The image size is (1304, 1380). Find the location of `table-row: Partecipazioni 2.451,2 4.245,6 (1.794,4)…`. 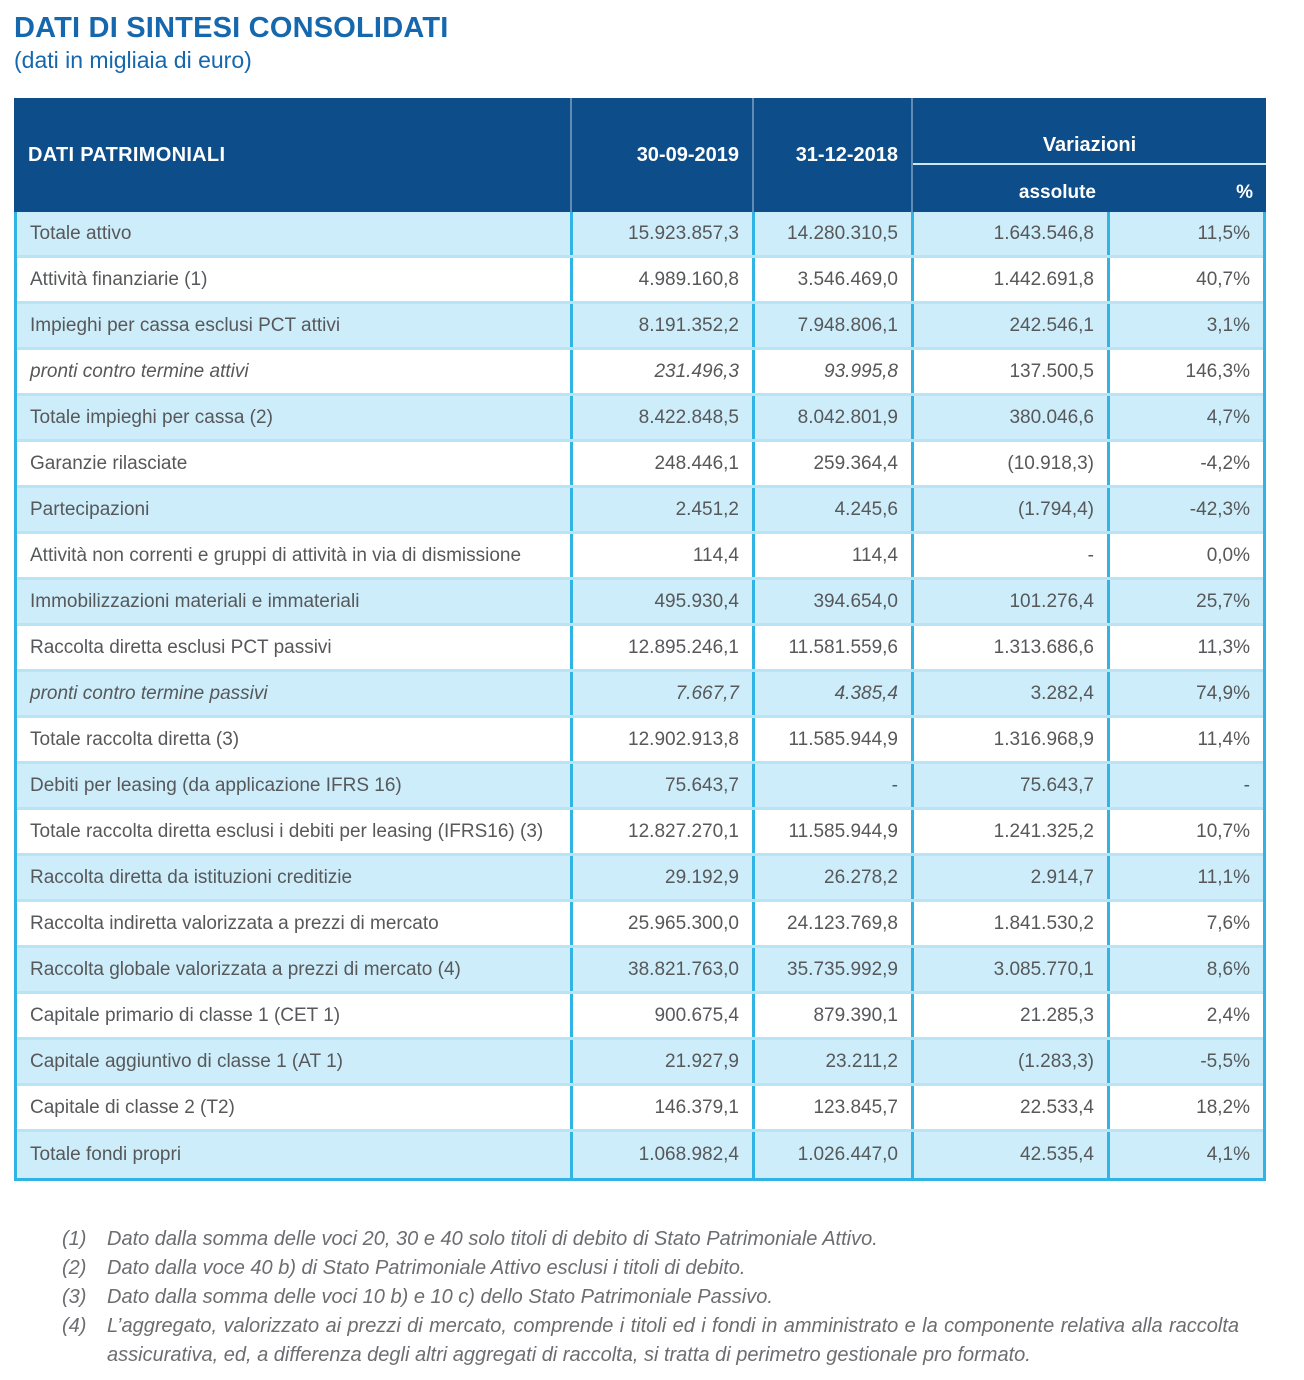

table-row: Partecipazioni 2.451,2 4.245,6 (1.794,4)… is located at coordinates (640, 511).